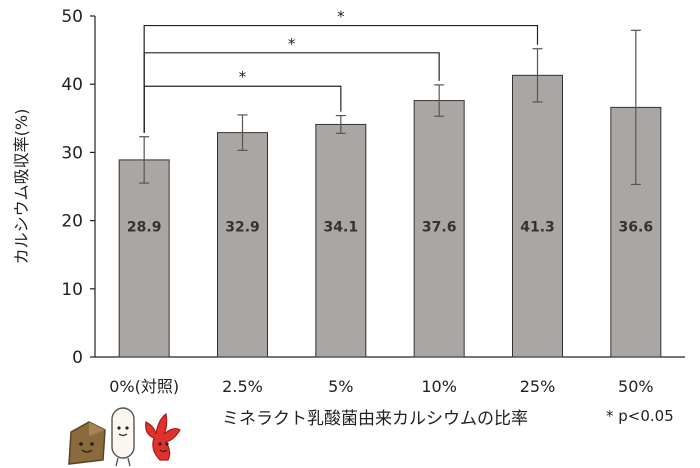  Describe the element at coordinates (538, 386) in the screenshot. I see `x-tick-label: 25%` at that location.